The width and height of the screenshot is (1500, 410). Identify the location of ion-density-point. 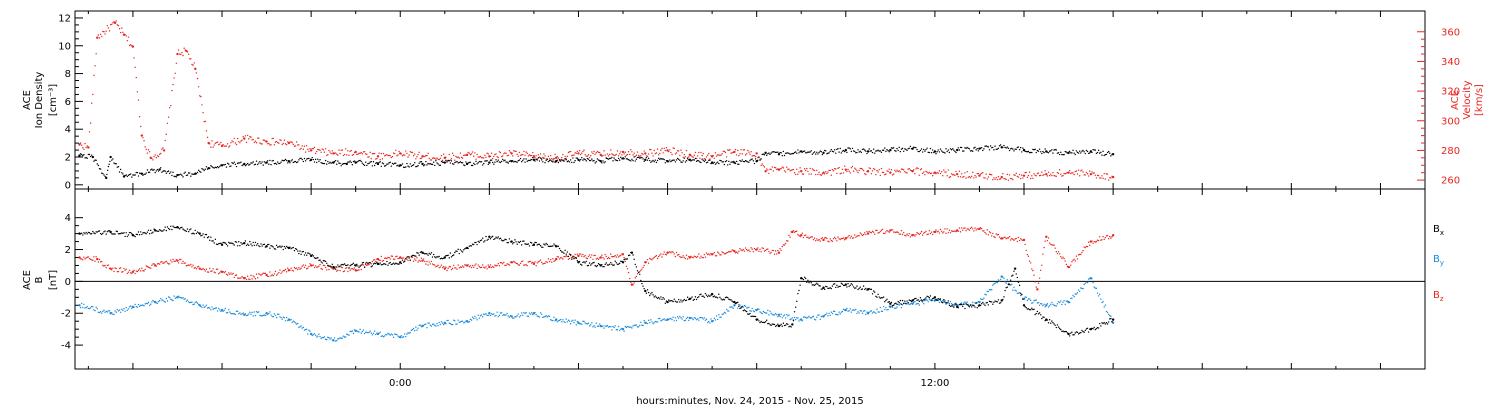
(378, 164).